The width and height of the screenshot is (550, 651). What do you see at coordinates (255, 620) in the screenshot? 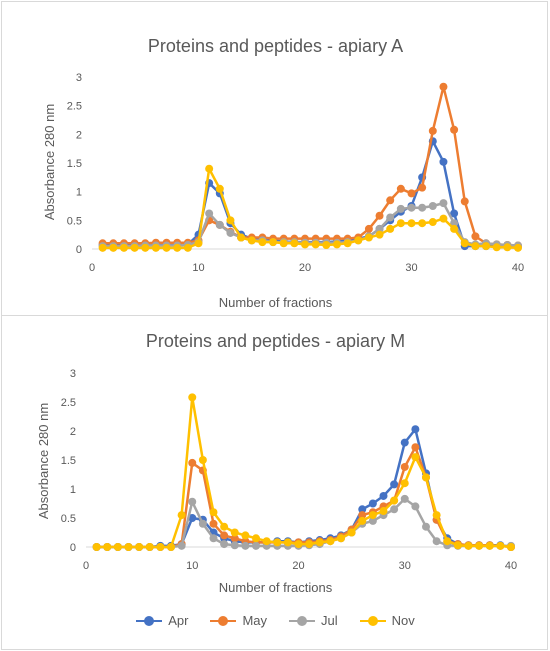
I see `legend-label: May` at bounding box center [255, 620].